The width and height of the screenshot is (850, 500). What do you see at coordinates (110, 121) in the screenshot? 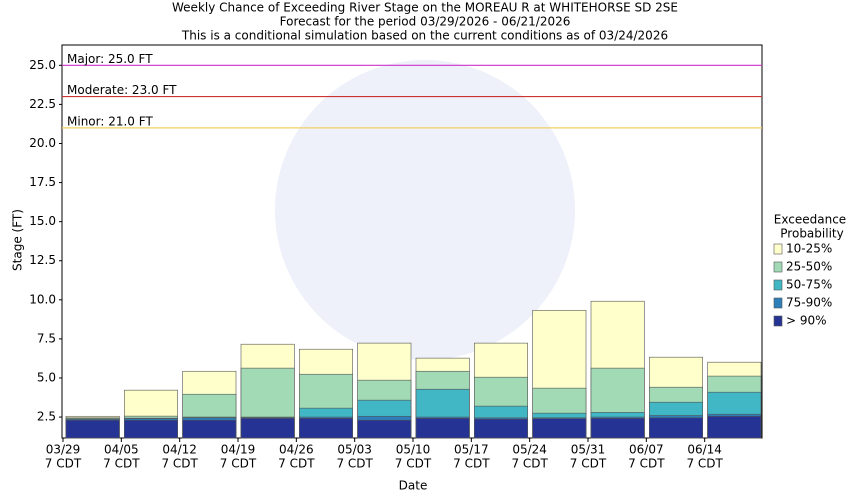
I see `threshold-label: Minor: 21.0 FT` at bounding box center [110, 121].